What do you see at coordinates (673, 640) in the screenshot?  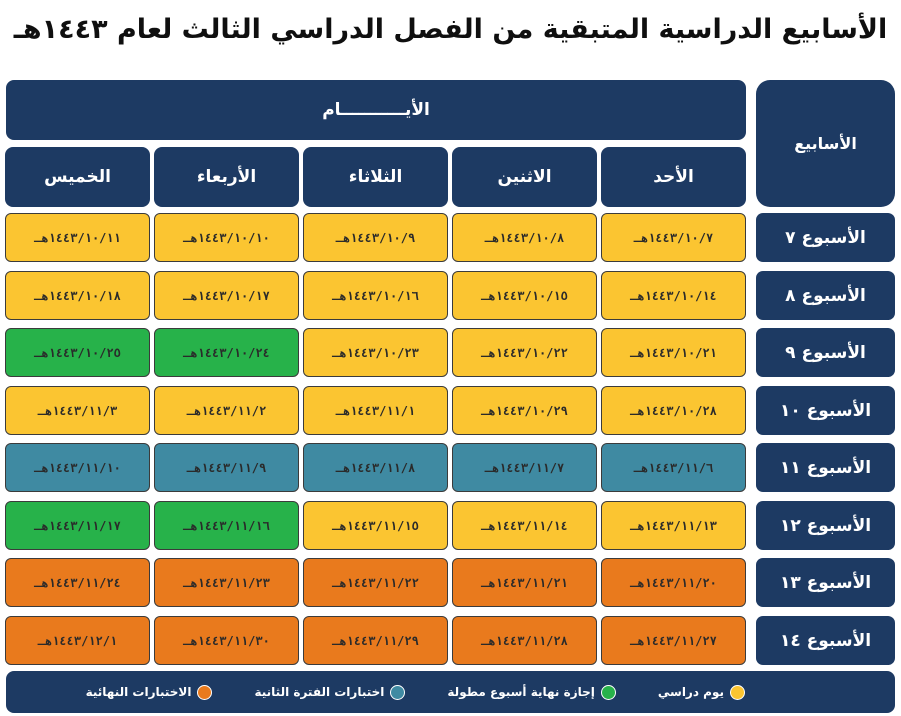 I see `date-cell: ١٤٤٣/١١/٢٧هـ` at bounding box center [673, 640].